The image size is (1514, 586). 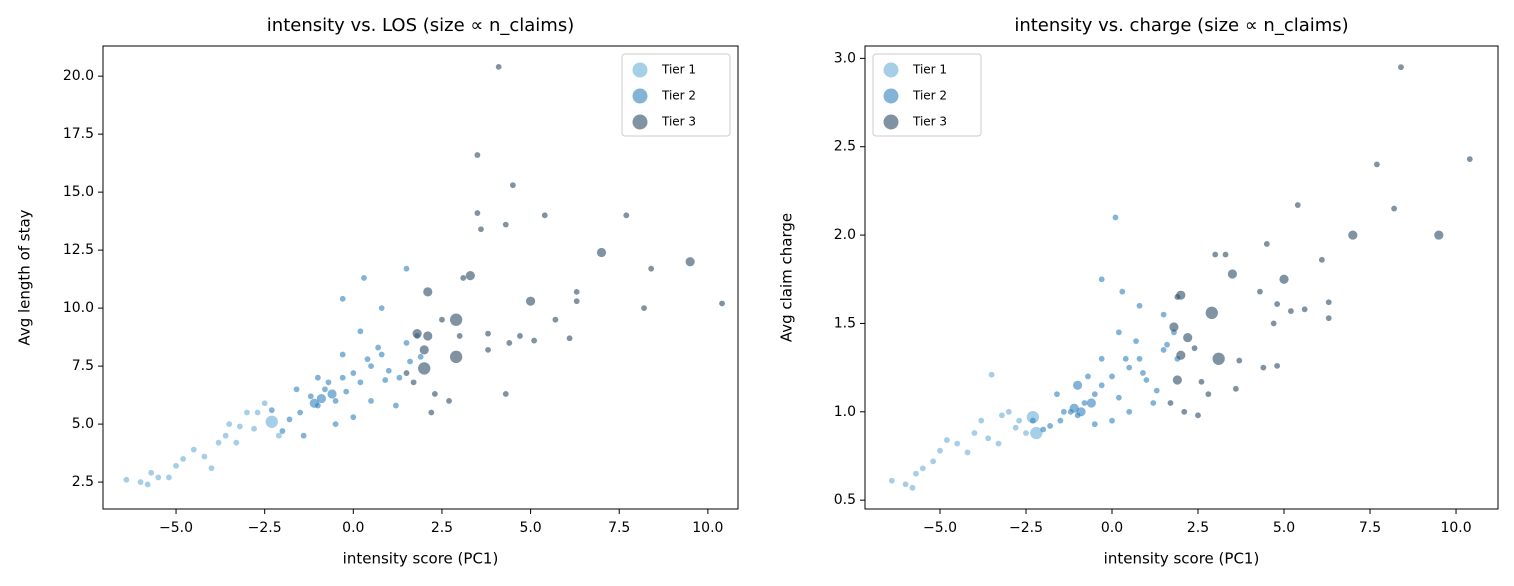 What do you see at coordinates (678, 70) in the screenshot?
I see `legend-label: Tier 1` at bounding box center [678, 70].